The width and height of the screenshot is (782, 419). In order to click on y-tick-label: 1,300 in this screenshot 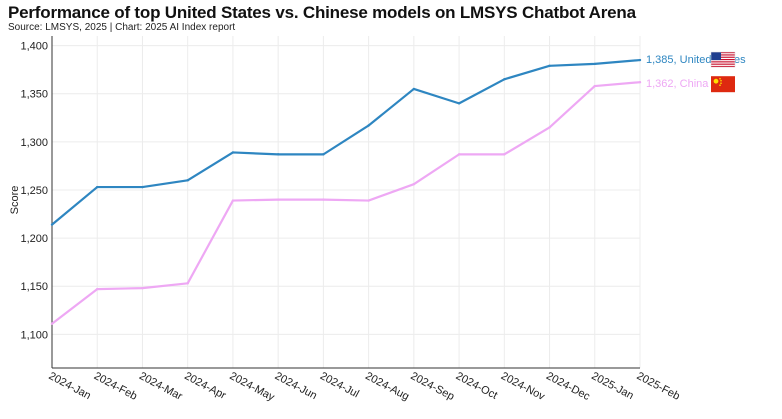, I will do `click(34, 143)`.